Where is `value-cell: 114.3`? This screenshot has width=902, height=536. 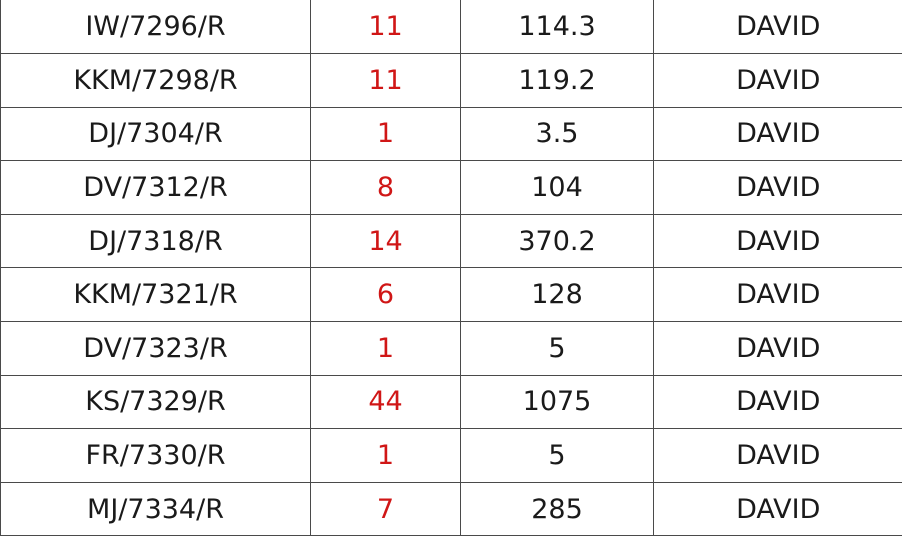
value-cell: 114.3 is located at coordinates (557, 27).